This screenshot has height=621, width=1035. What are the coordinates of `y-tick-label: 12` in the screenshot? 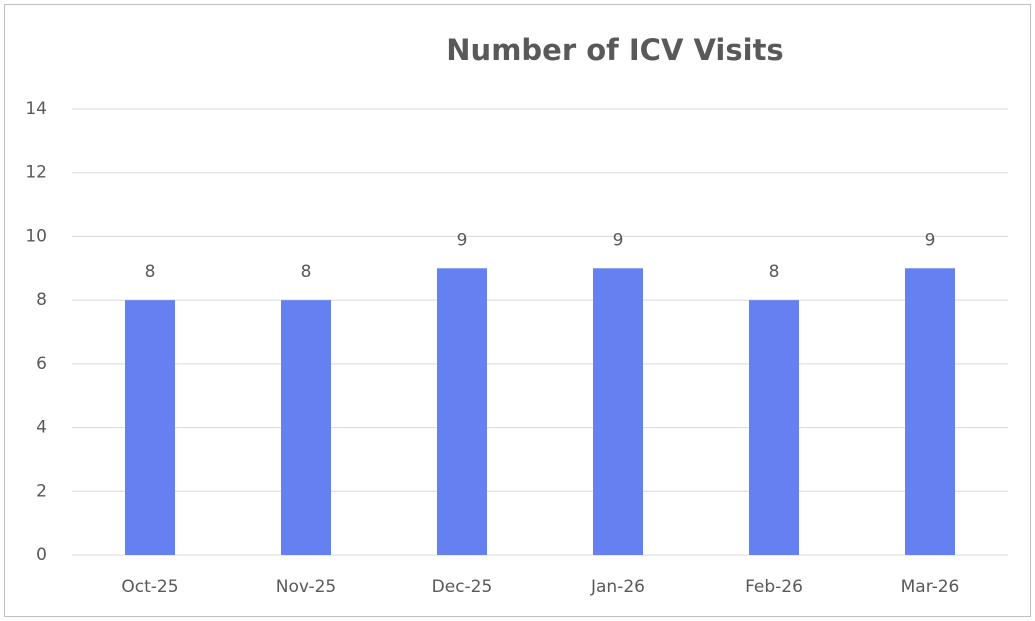 It's located at (36, 173).